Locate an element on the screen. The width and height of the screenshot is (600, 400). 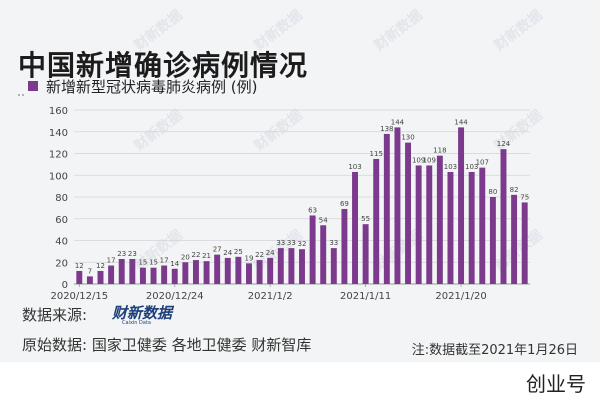
caixin-data-logo-subtitle: Caixin Data is located at coordinates (136, 323).